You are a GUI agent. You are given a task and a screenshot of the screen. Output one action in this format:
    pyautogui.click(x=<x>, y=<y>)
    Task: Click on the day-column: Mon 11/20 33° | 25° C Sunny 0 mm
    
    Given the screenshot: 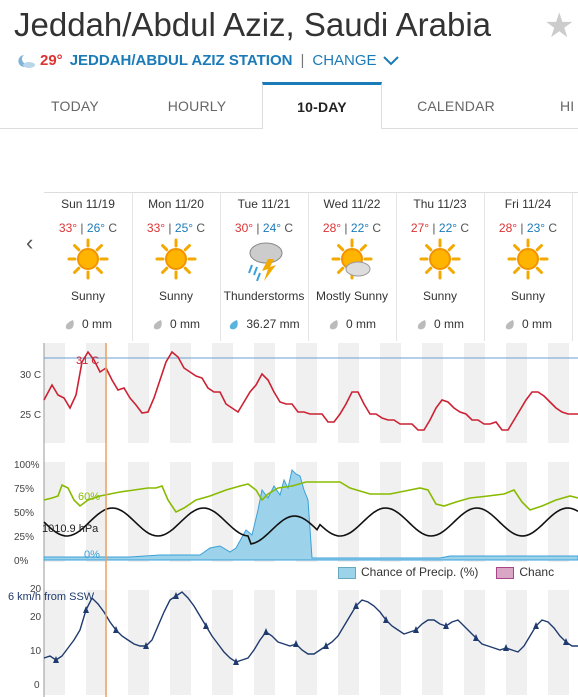 What is the action you would take?
    pyautogui.click(x=176, y=267)
    